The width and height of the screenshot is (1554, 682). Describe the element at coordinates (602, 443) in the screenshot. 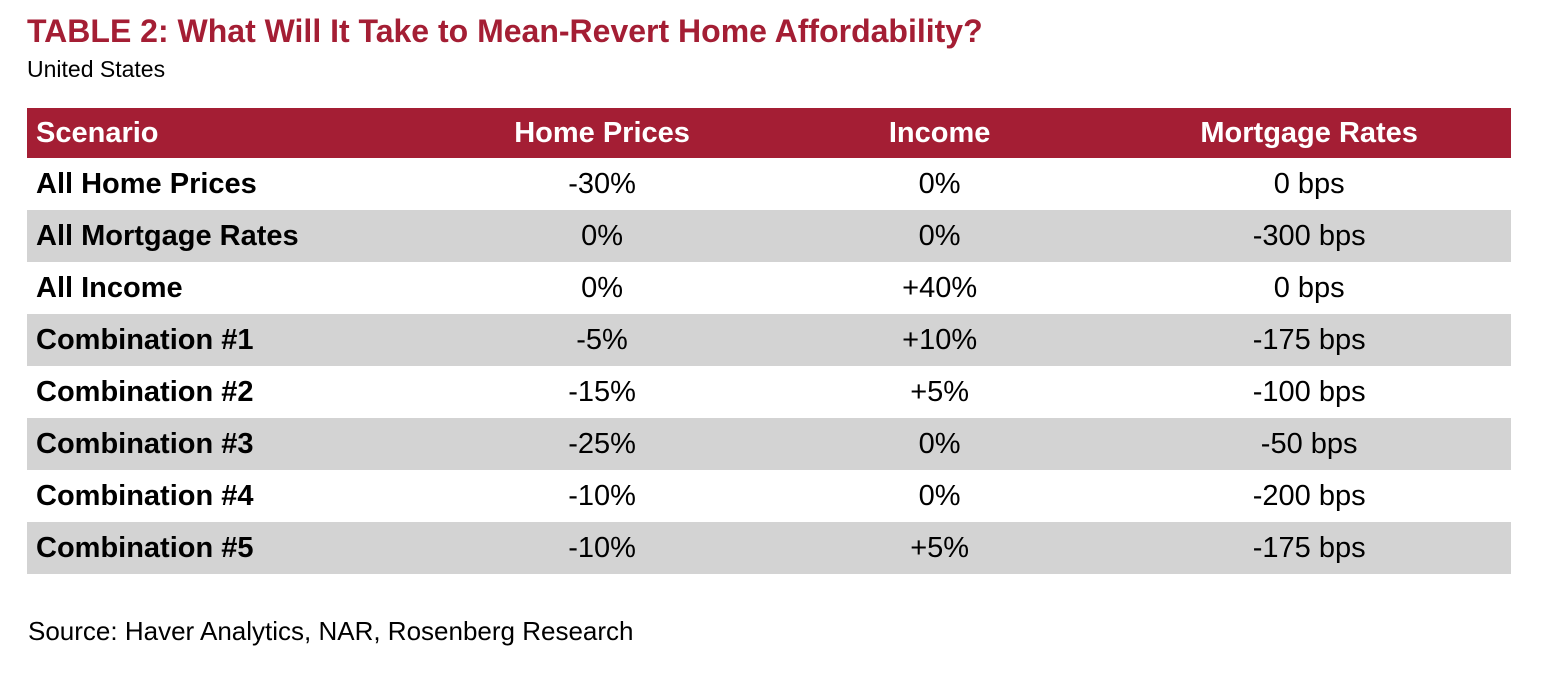

I see `table-cell: -25%` at that location.